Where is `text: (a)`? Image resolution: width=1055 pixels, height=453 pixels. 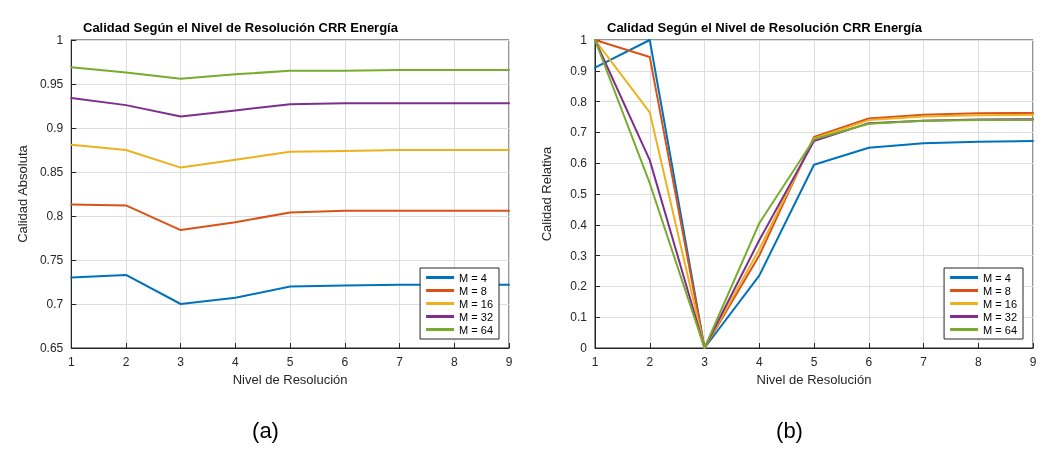
text: (a) is located at coordinates (265, 430).